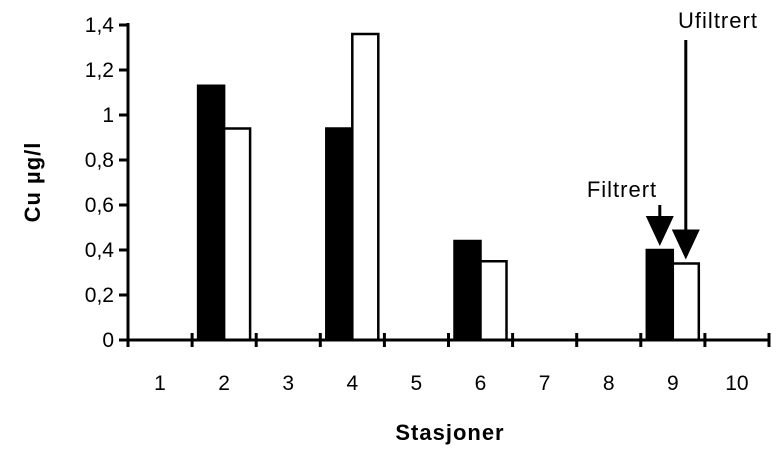  I want to click on x-axis-title: Stasjoner, so click(449, 432).